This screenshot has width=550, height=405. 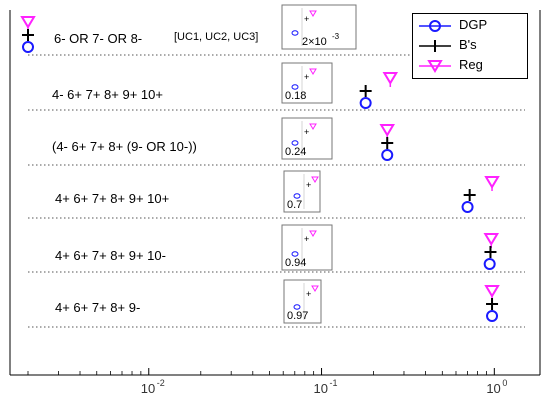 What do you see at coordinates (435, 46) in the screenshot?
I see `legend-plus-icon` at bounding box center [435, 46].